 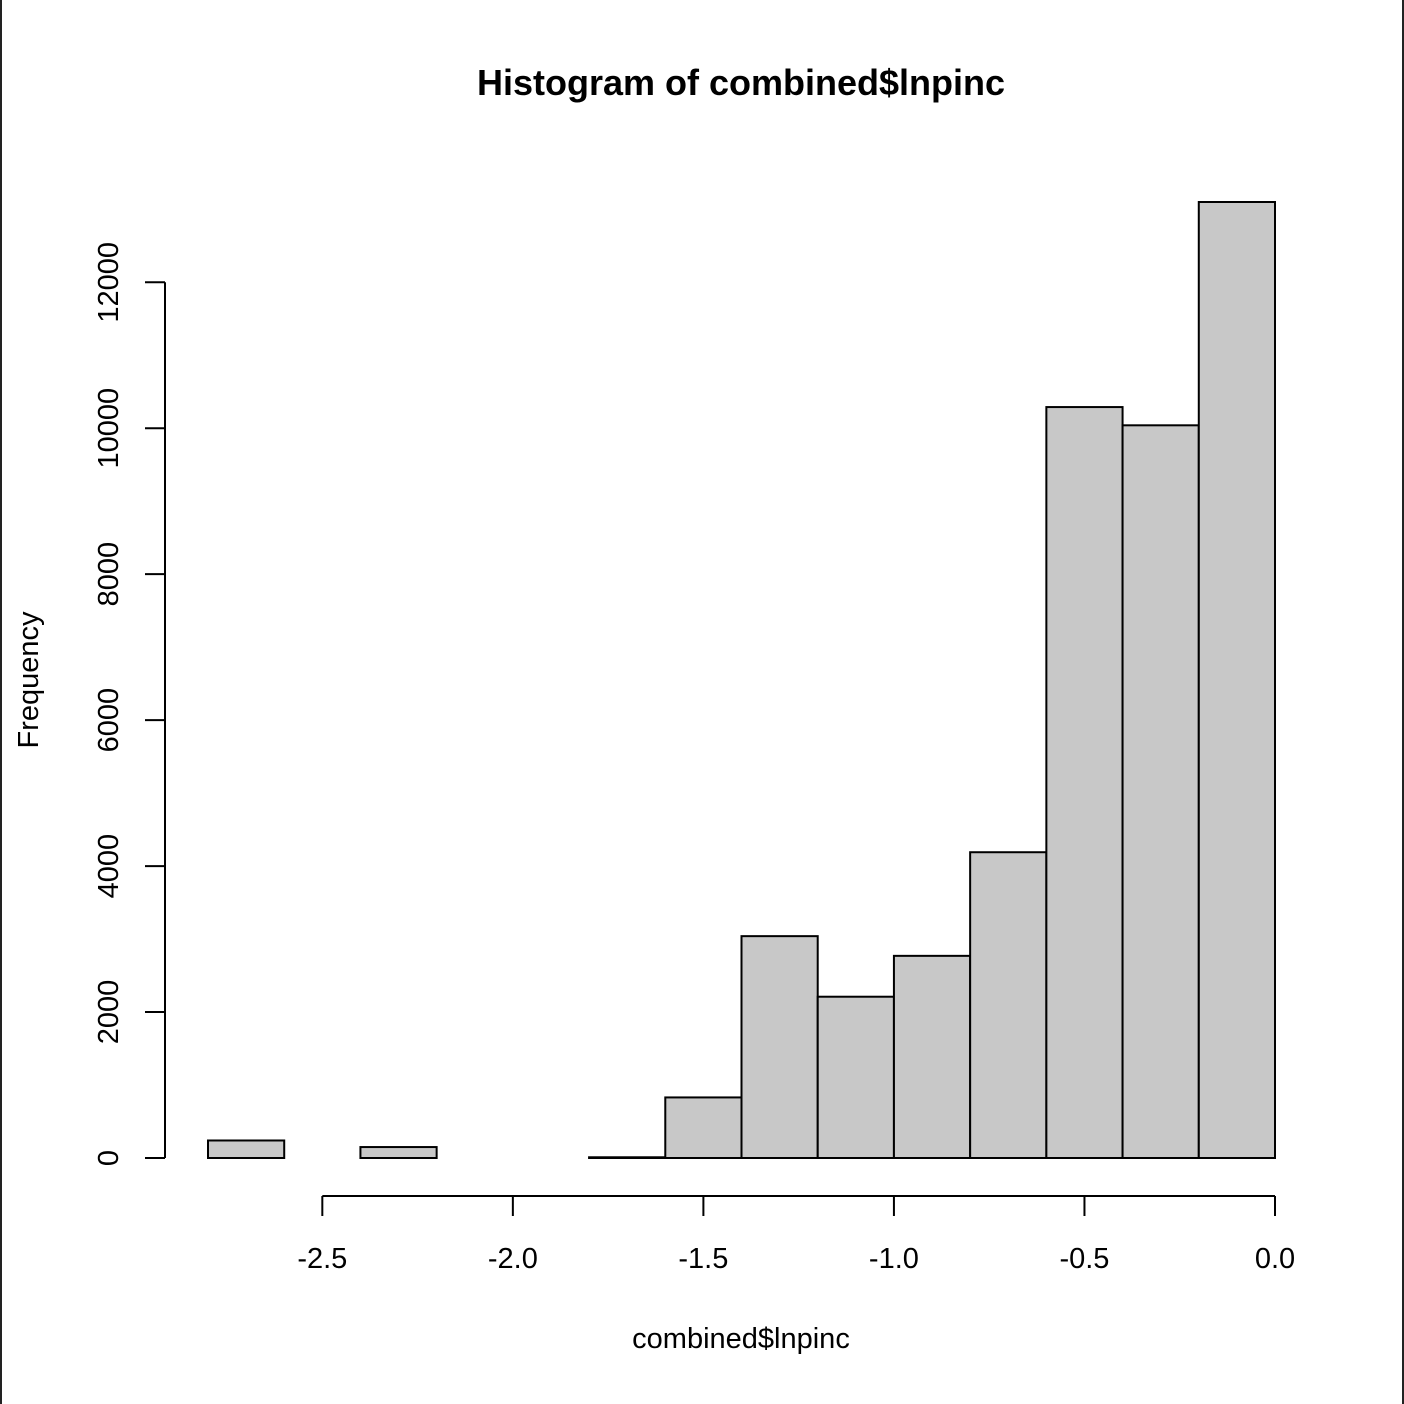 I want to click on x-tick-label-3: -1.0, so click(x=894, y=1259).